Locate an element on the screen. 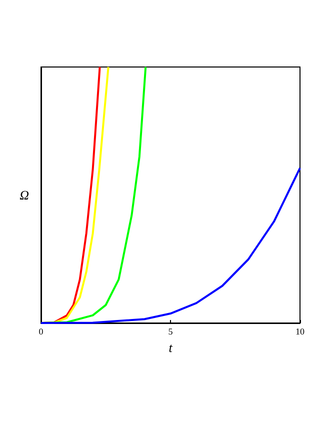 This screenshot has width=327, height=423. x-tick-label: 10 is located at coordinates (300, 331).